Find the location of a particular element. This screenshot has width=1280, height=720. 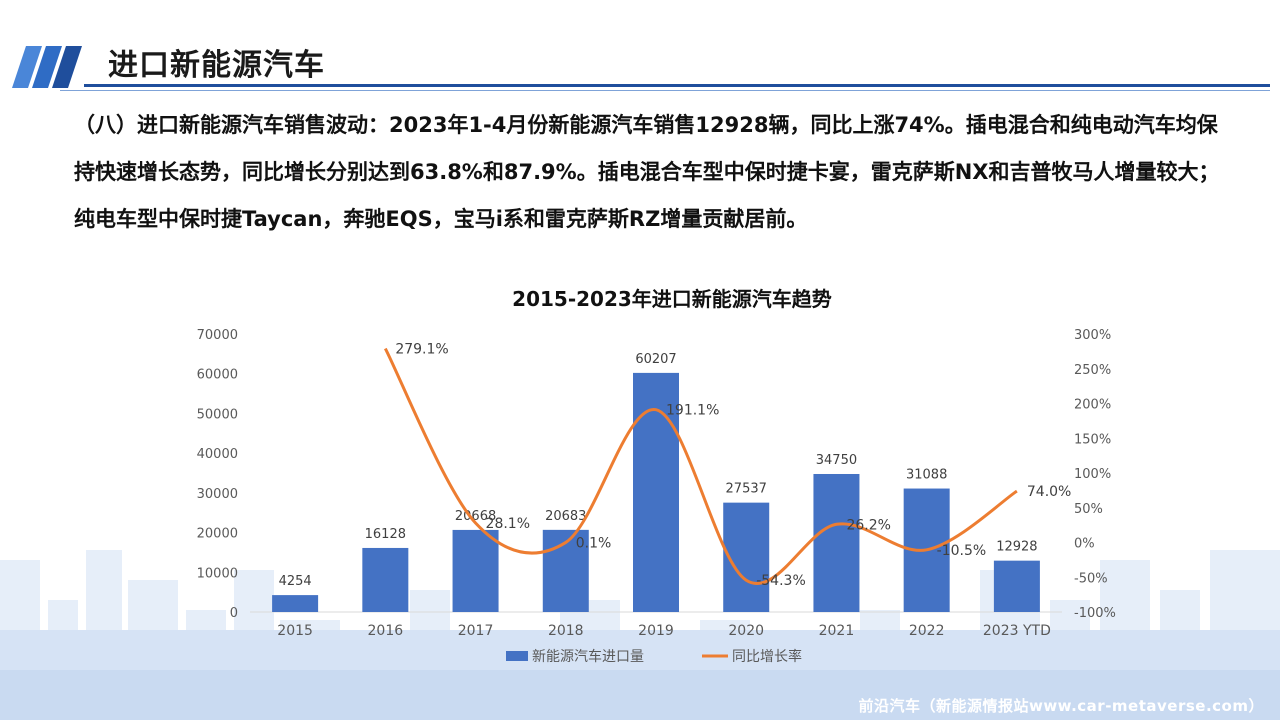

x-axis-tick-label: 2021 is located at coordinates (837, 631).